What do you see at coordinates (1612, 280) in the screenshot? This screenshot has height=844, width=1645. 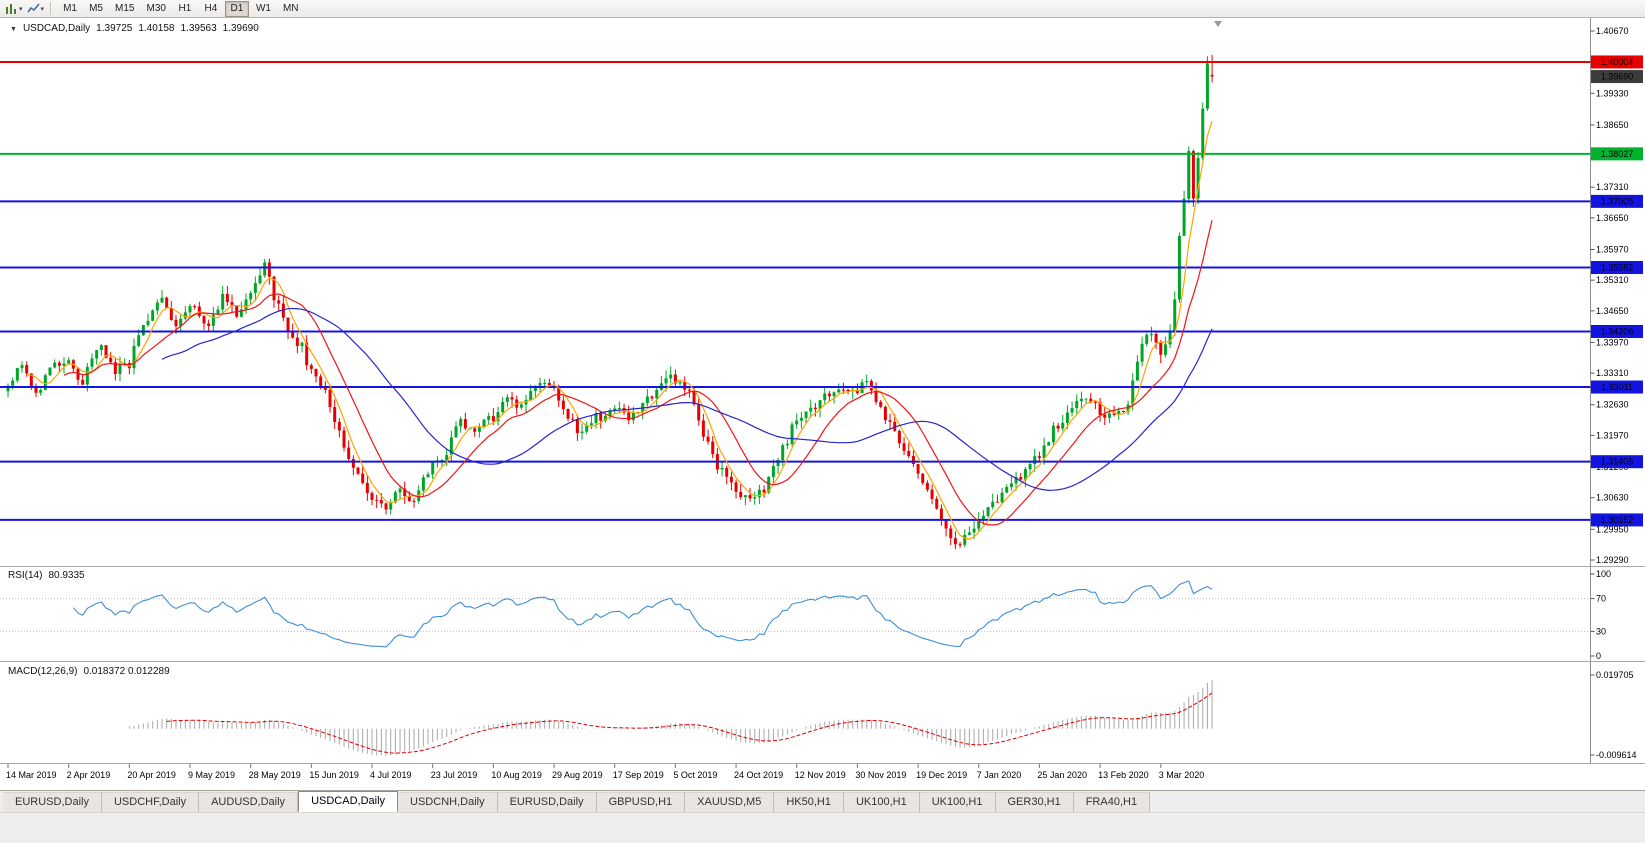 I see `svg-text: 1.35310` at bounding box center [1612, 280].